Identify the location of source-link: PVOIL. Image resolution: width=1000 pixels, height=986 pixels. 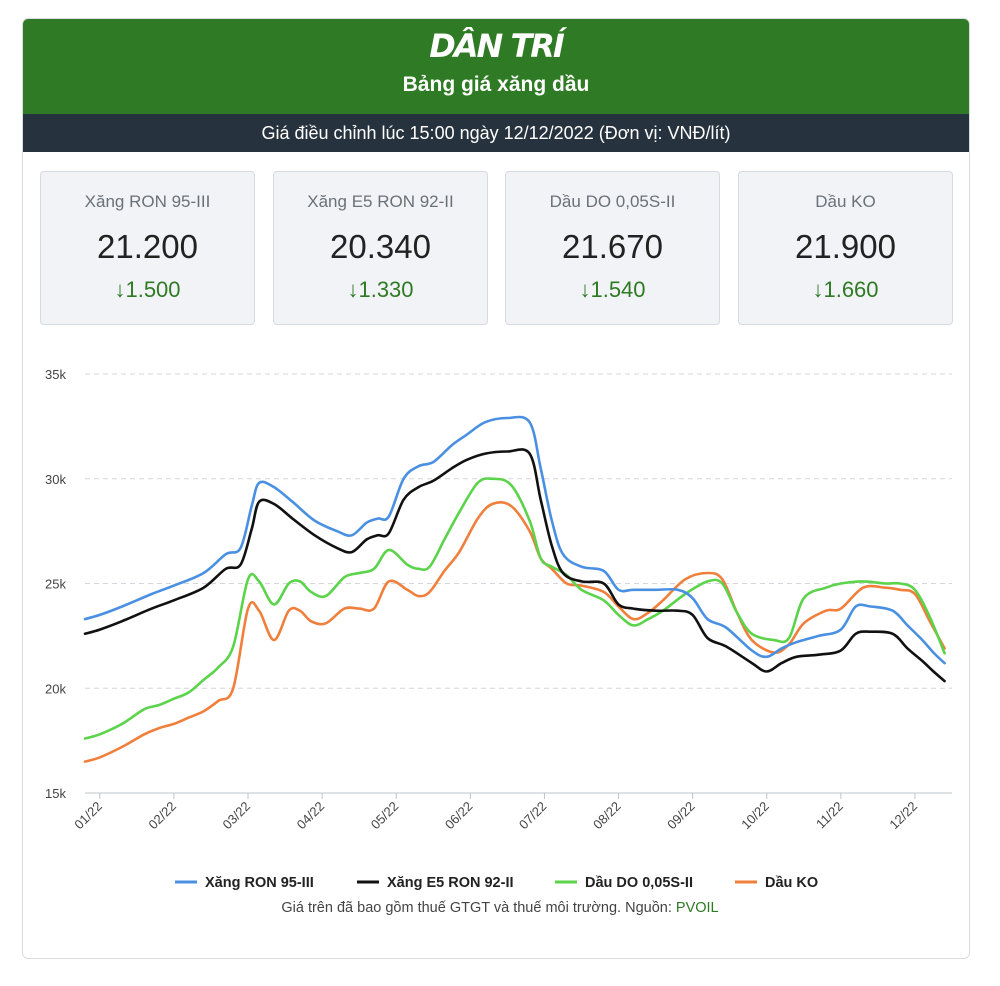
(697, 908).